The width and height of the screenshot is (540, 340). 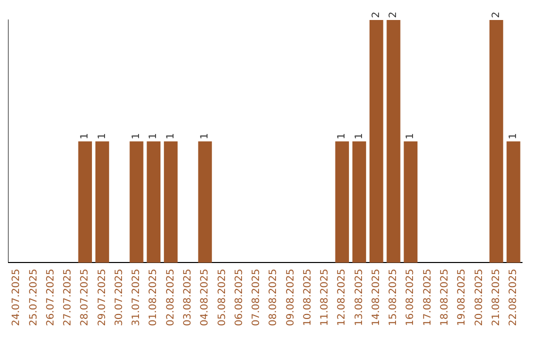 What do you see at coordinates (68, 297) in the screenshot?
I see `x-tick-label: 27.07.2025` at bounding box center [68, 297].